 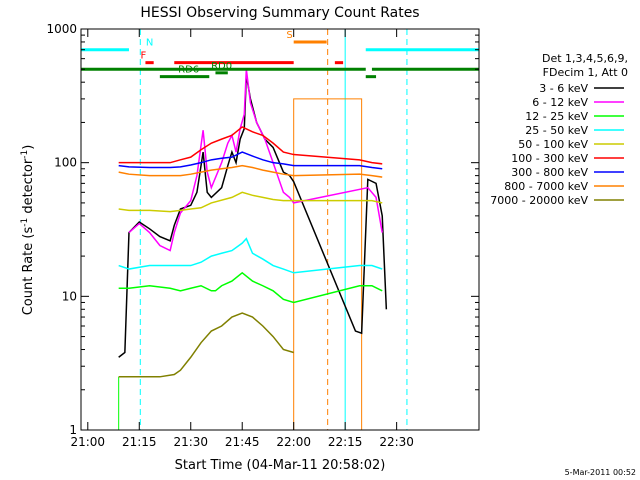 What do you see at coordinates (221, 66) in the screenshot?
I see `flag-label-4: RD0` at bounding box center [221, 66].